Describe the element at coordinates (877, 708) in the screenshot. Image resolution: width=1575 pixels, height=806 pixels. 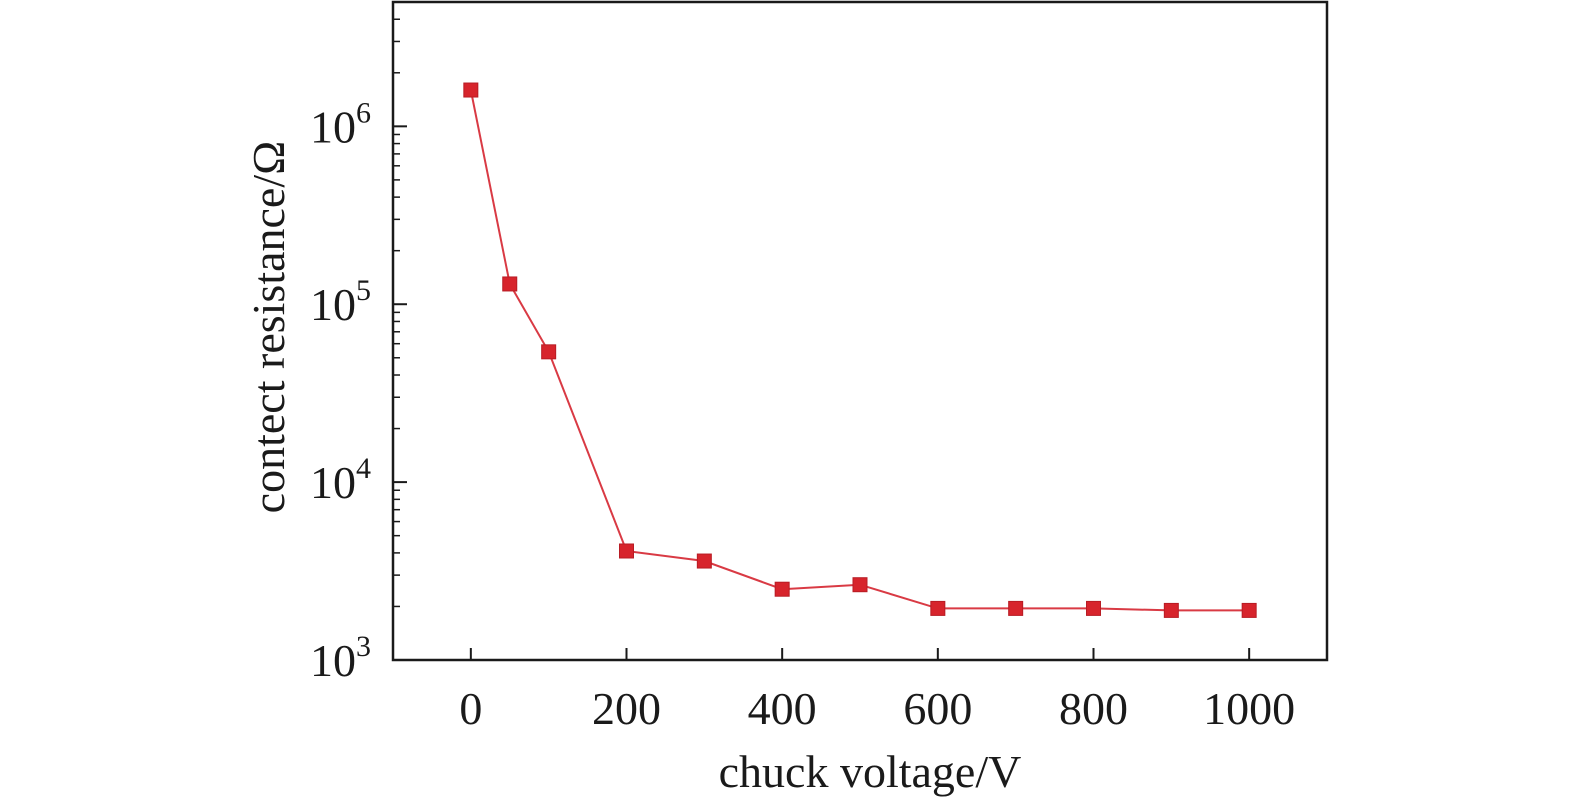
I see `x-tick-labels: 0 200 400 600 800 1000` at that location.